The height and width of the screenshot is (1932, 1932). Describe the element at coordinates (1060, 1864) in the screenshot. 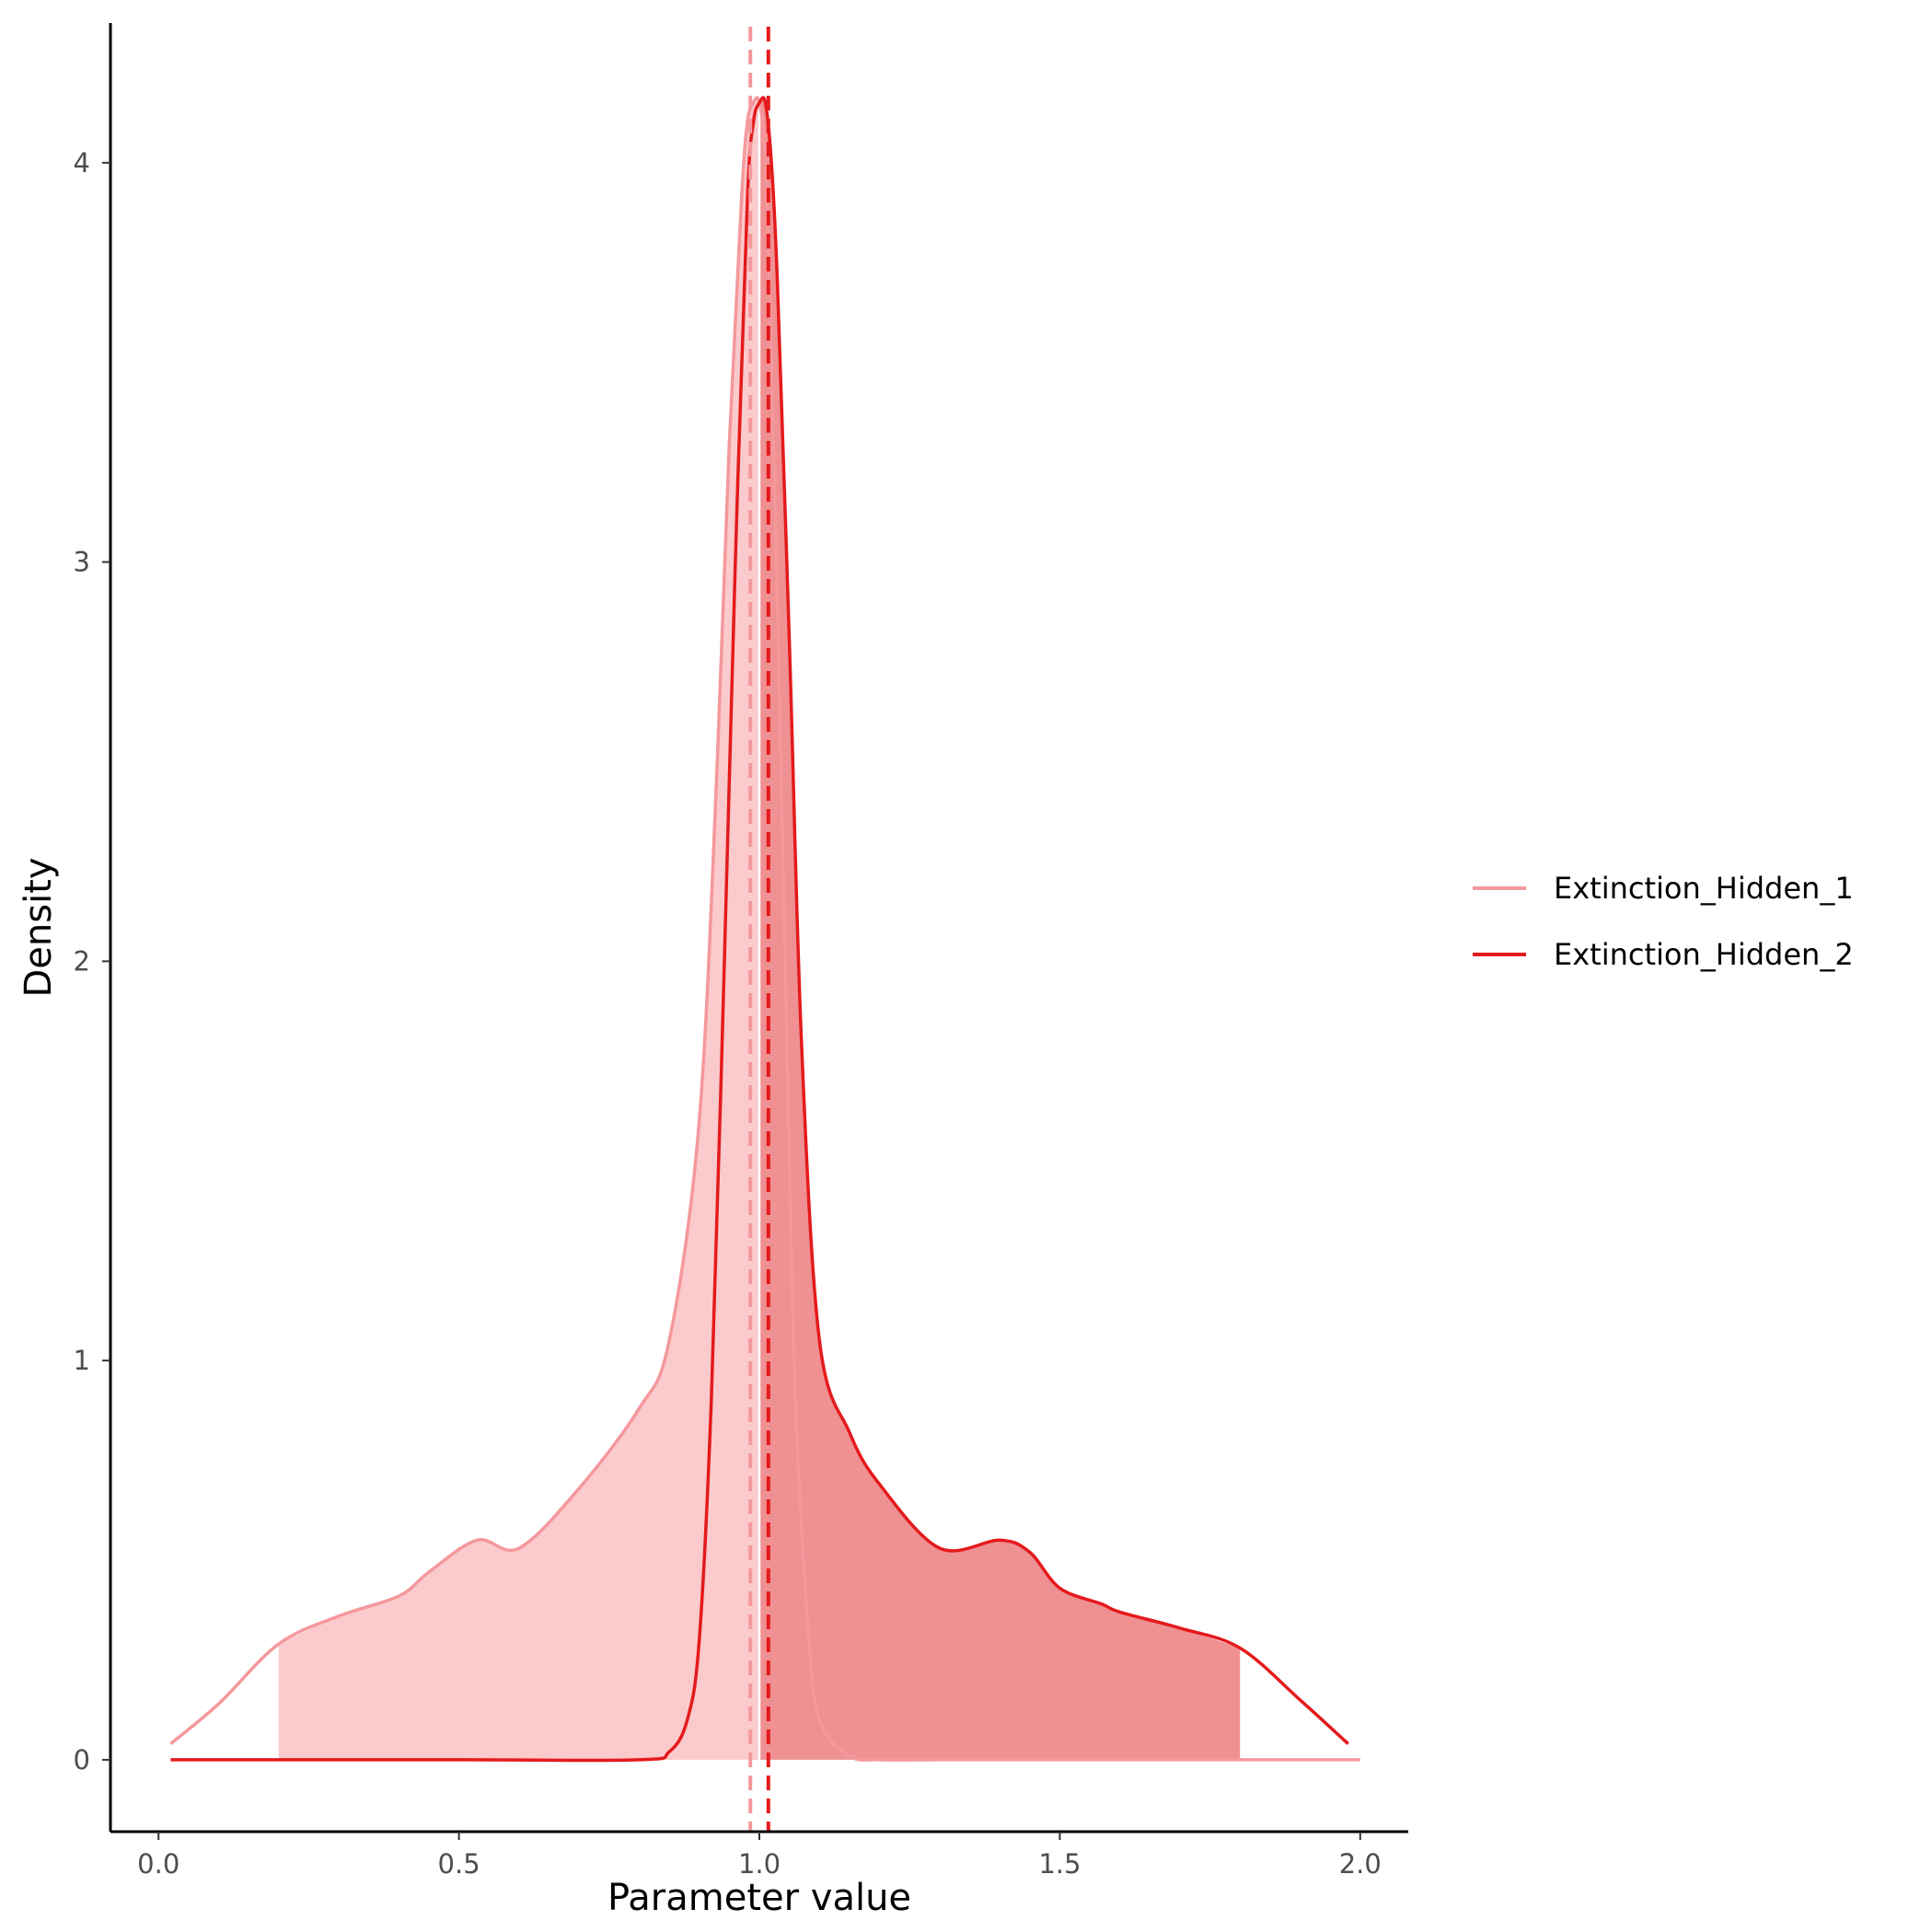

I see `x-tick-label: 1.5` at that location.